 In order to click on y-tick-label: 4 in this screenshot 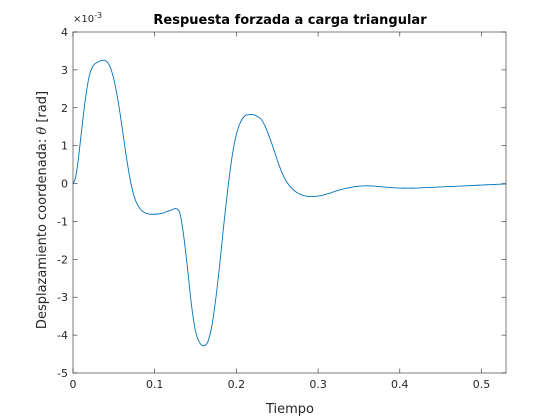, I will do `click(64, 32)`.